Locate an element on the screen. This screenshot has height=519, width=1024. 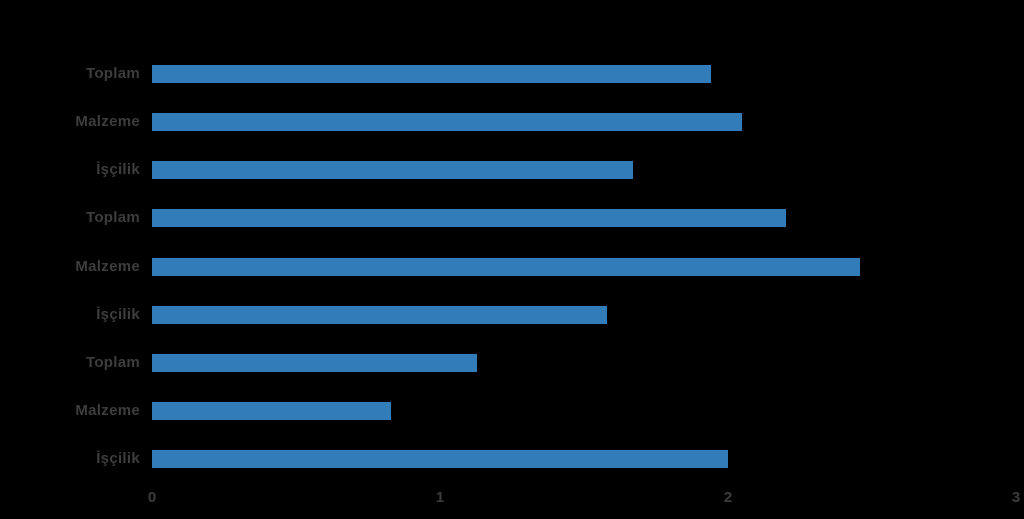
x-tick-label: 3 is located at coordinates (1016, 497).